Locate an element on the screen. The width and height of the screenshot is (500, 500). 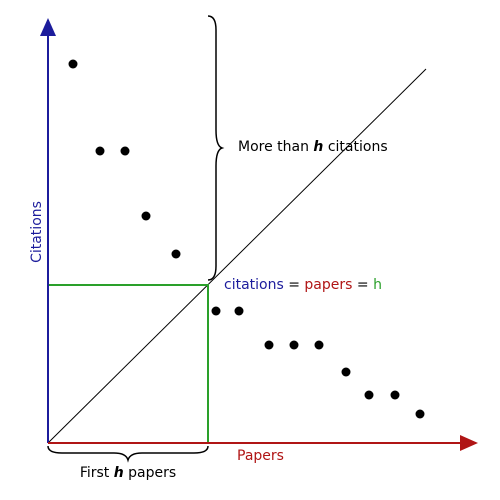
first-annotation: First h papers is located at coordinates (128, 473).